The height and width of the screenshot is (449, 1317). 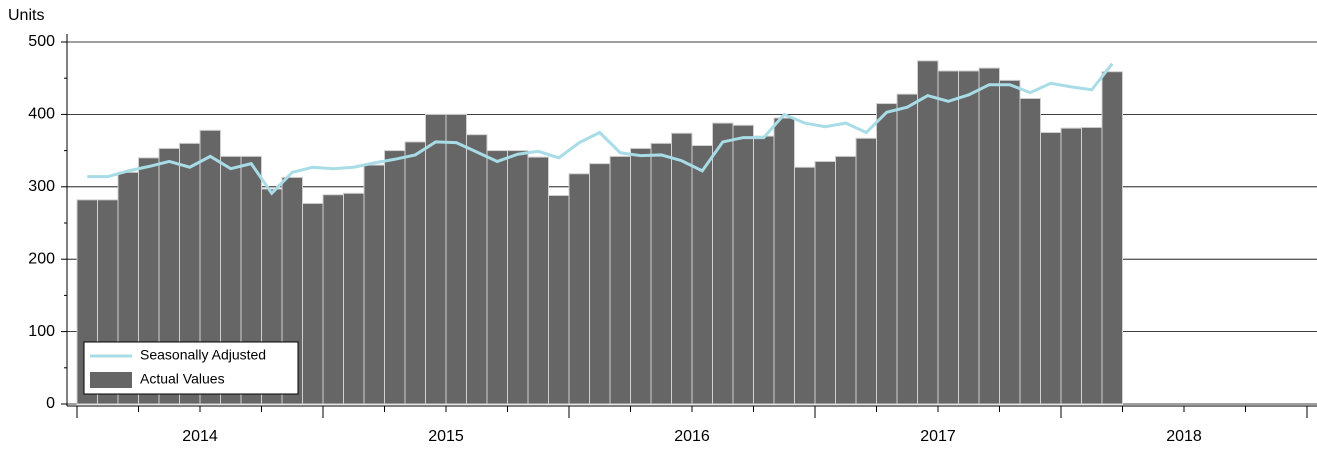 What do you see at coordinates (111, 380) in the screenshot?
I see `legend-swatch` at bounding box center [111, 380].